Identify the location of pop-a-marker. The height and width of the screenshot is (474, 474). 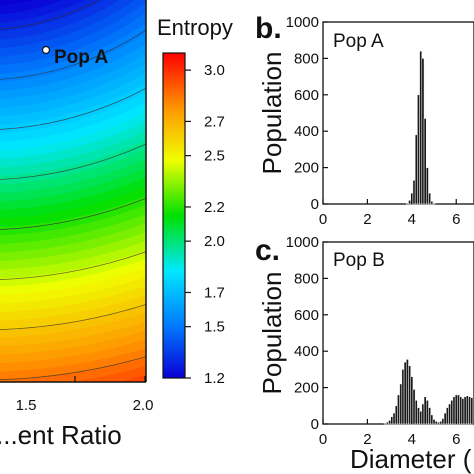
(46, 50).